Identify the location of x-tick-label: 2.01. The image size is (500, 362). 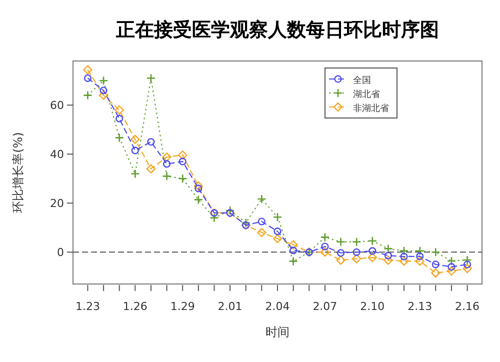
(230, 306).